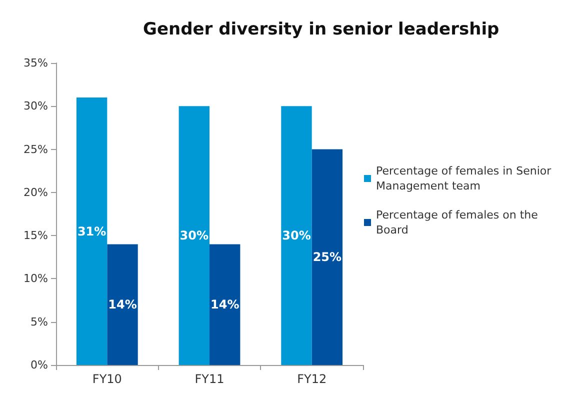  What do you see at coordinates (36, 279) in the screenshot?
I see `y-tick-label: 10%` at bounding box center [36, 279].